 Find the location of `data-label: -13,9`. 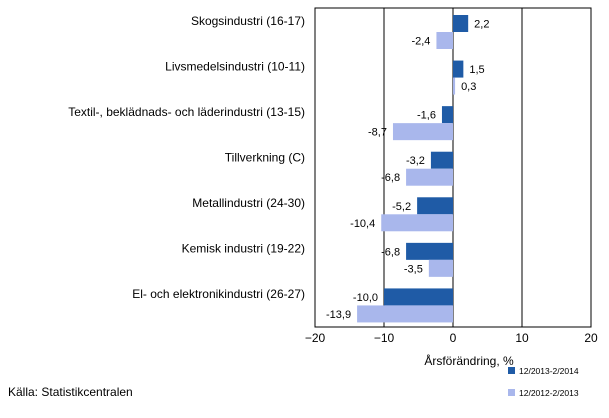

data-label: -13,9 is located at coordinates (338, 315).